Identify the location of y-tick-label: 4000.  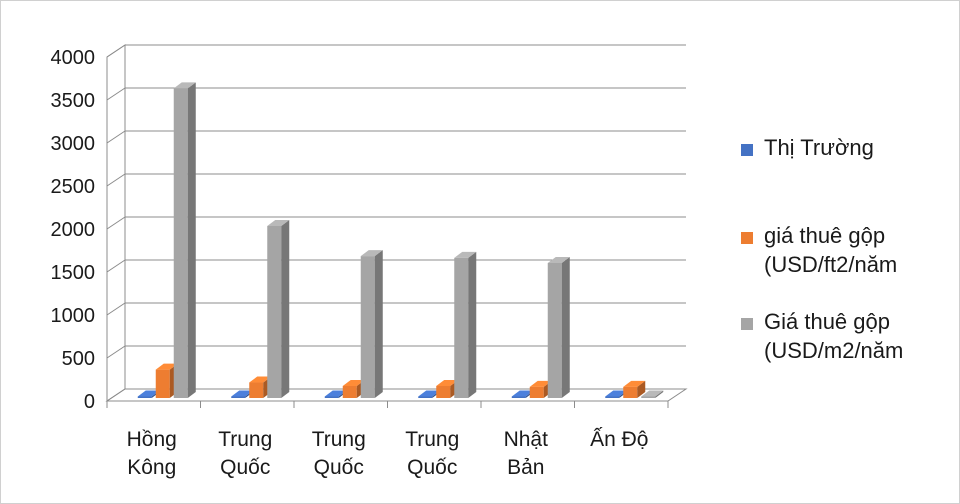
(73, 58).